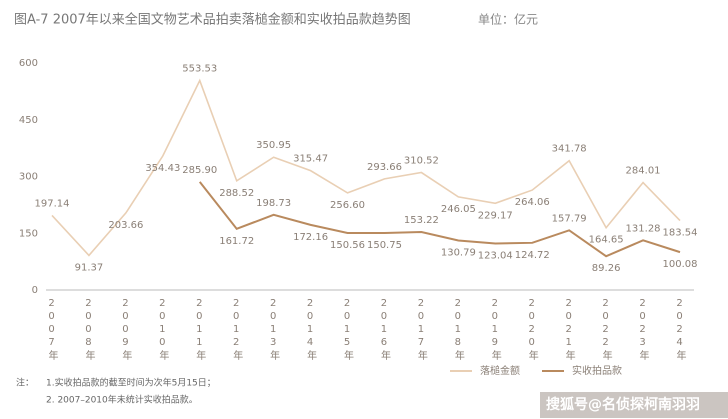 The width and height of the screenshot is (728, 419). Describe the element at coordinates (52, 330) in the screenshot. I see `x-tick-label: 2007年` at that location.